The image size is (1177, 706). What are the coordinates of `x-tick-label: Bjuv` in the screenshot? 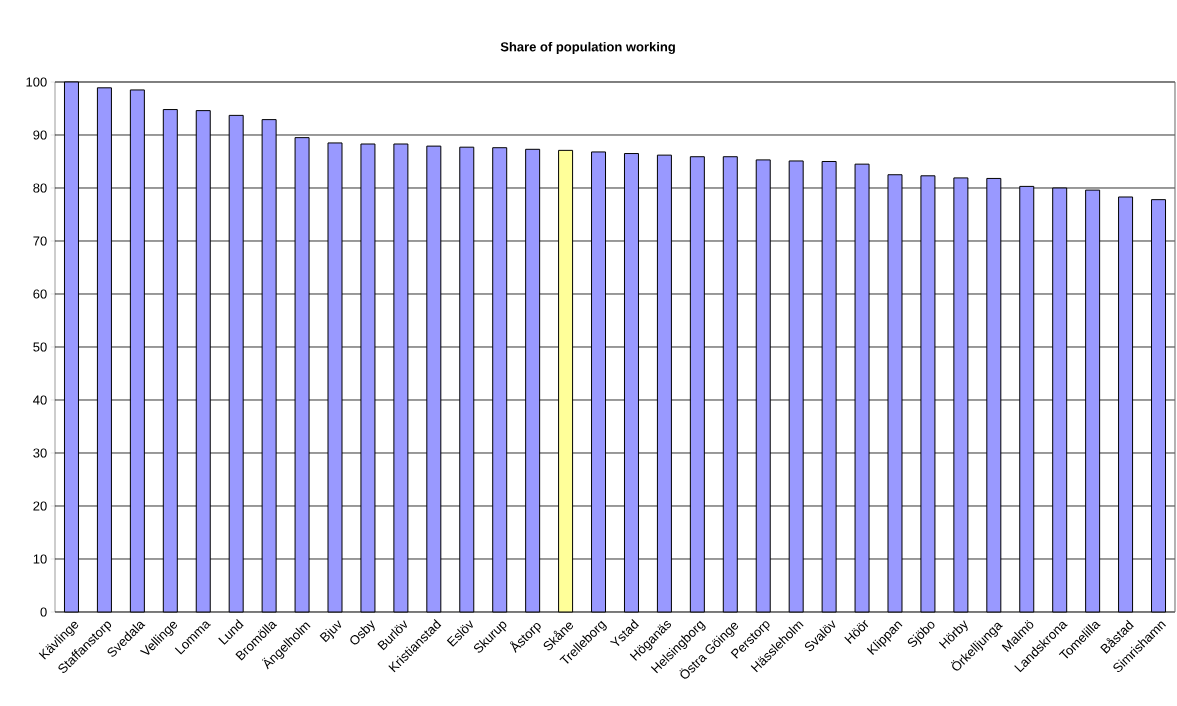 It's located at (330, 631).